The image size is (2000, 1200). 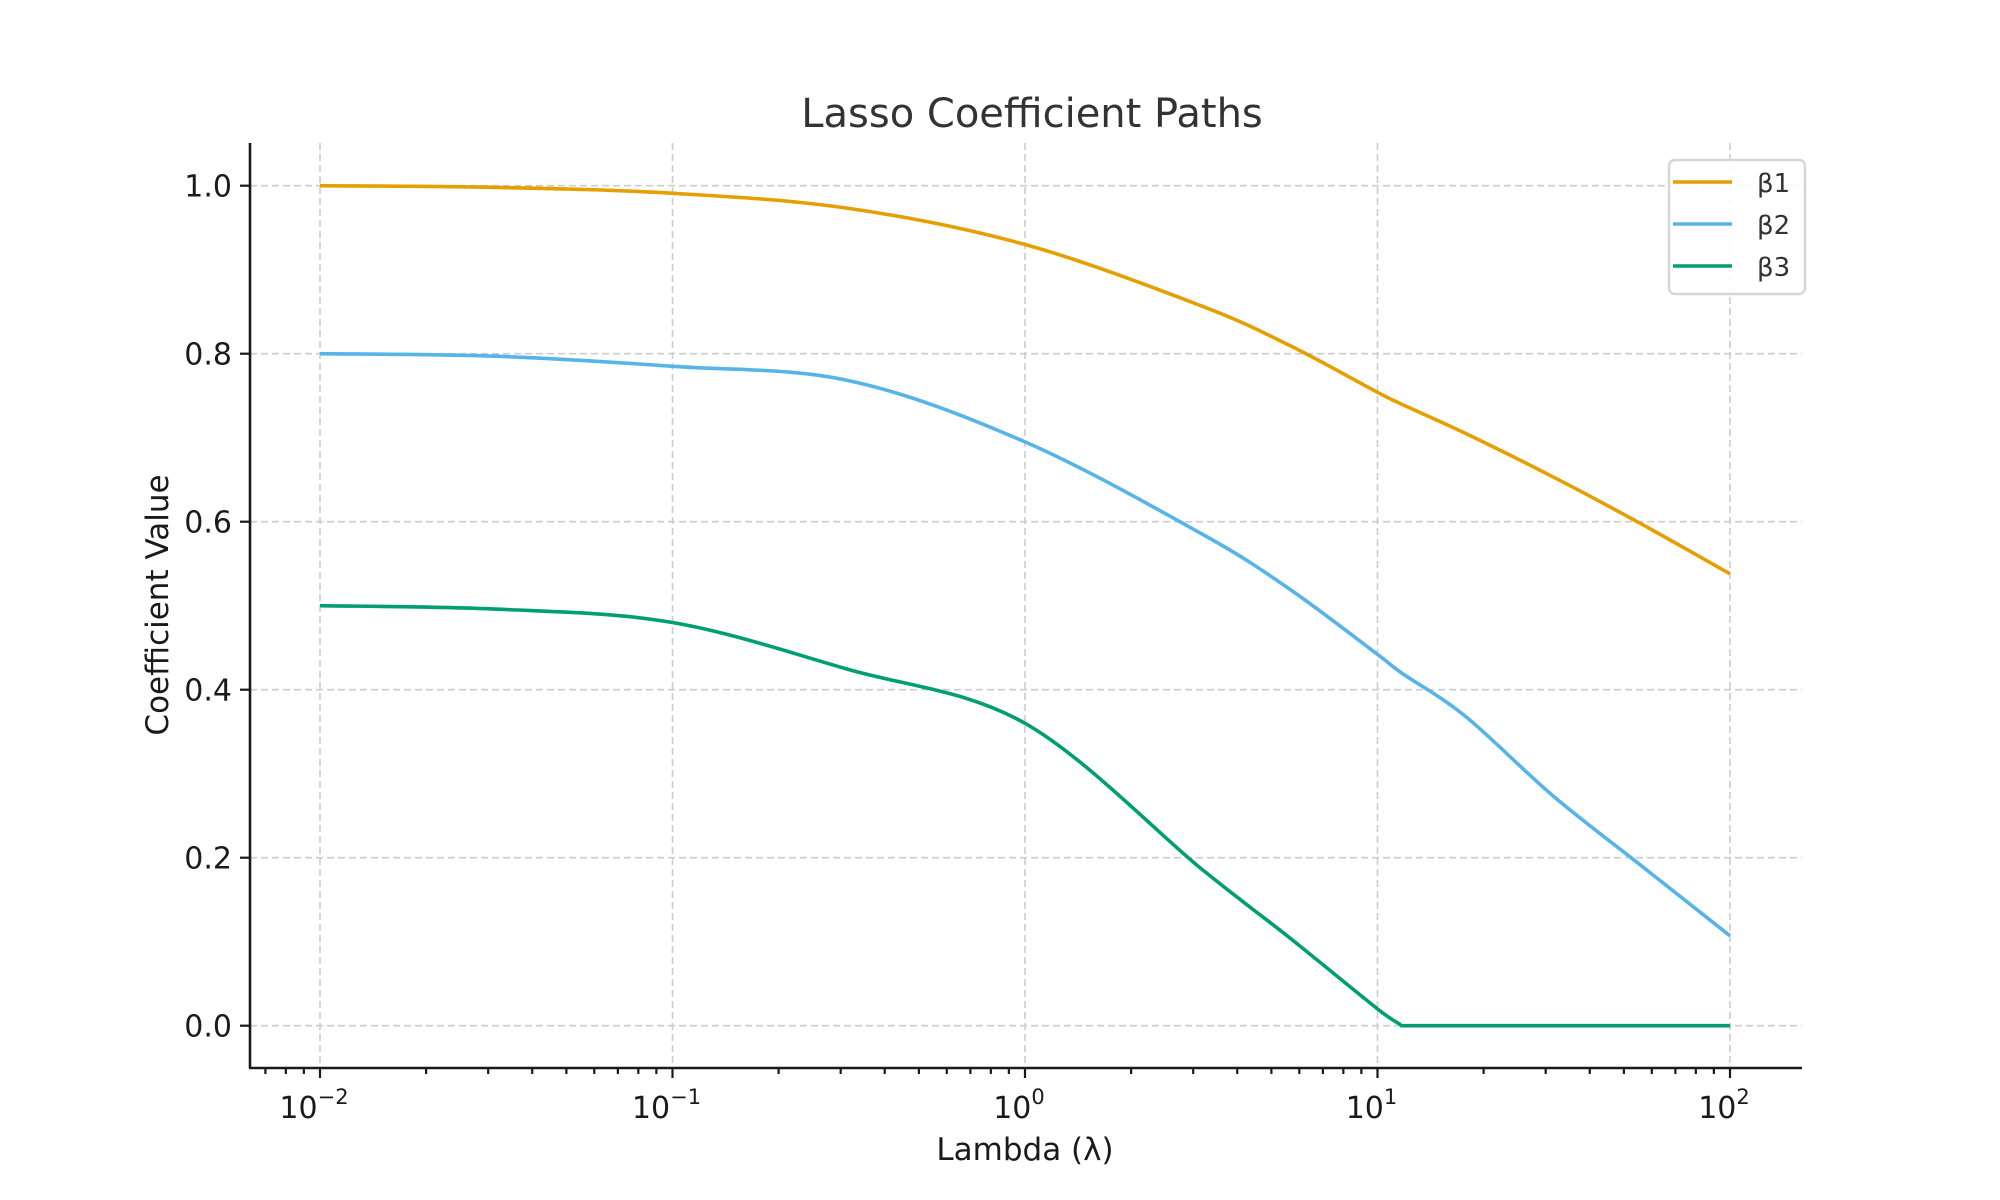 What do you see at coordinates (1372, 1105) in the screenshot?
I see `x-tick-label: 10¹` at bounding box center [1372, 1105].